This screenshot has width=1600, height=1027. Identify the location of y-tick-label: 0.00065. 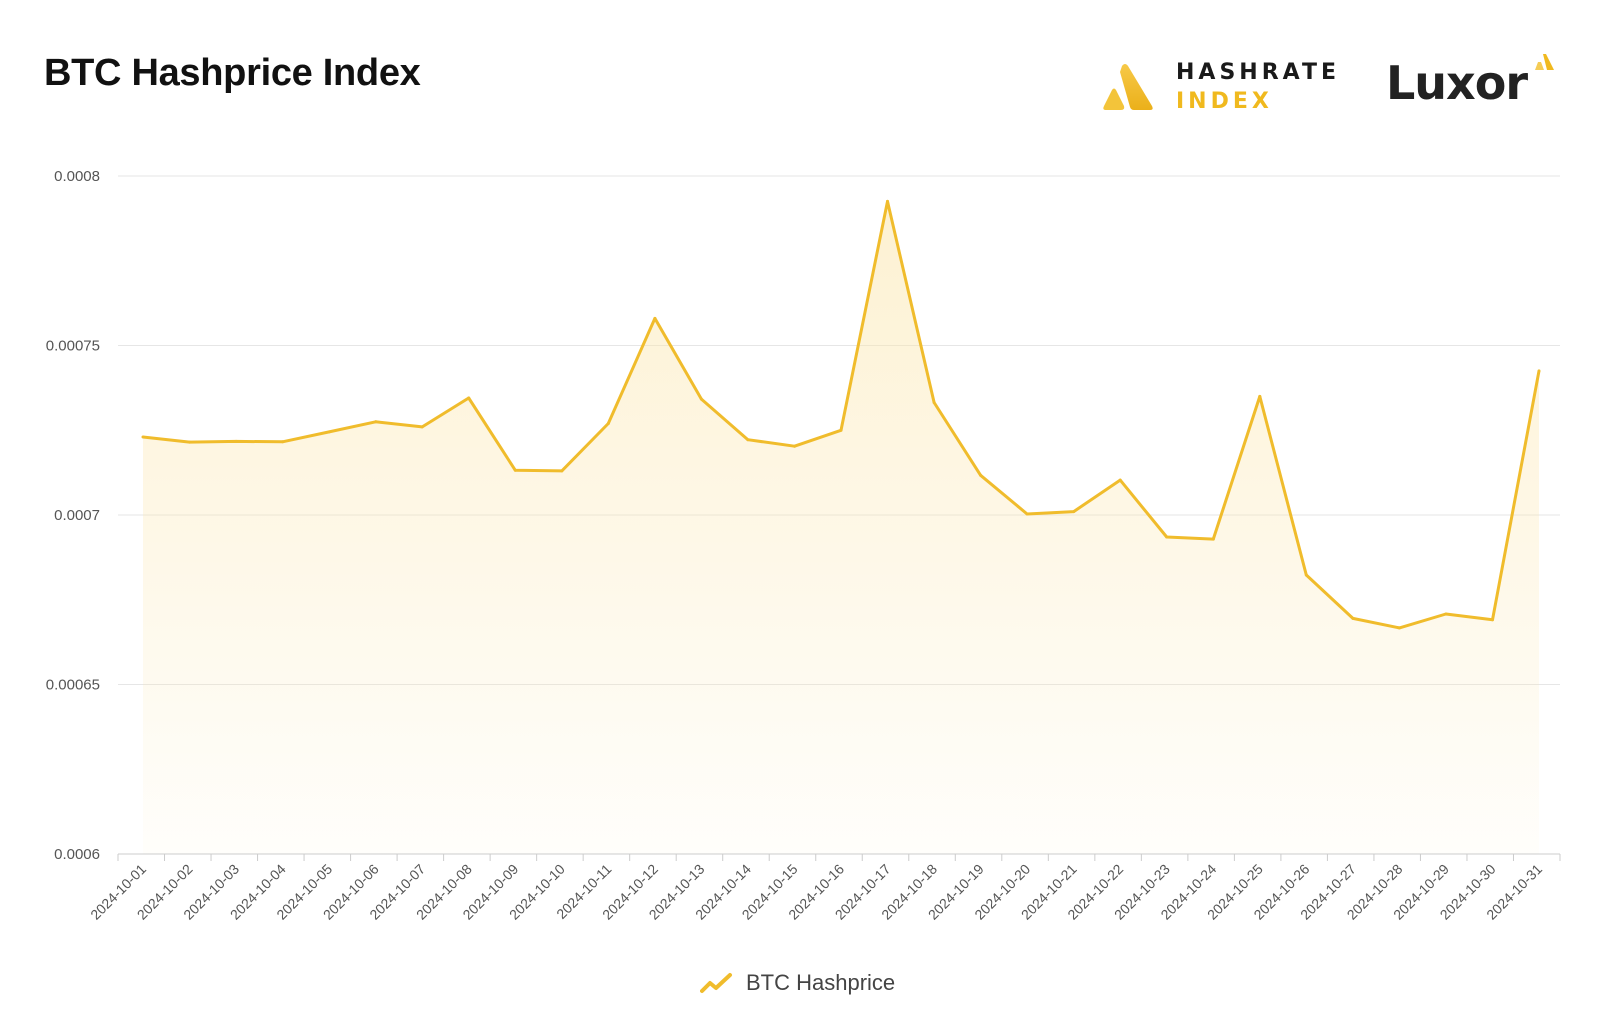
(73, 685).